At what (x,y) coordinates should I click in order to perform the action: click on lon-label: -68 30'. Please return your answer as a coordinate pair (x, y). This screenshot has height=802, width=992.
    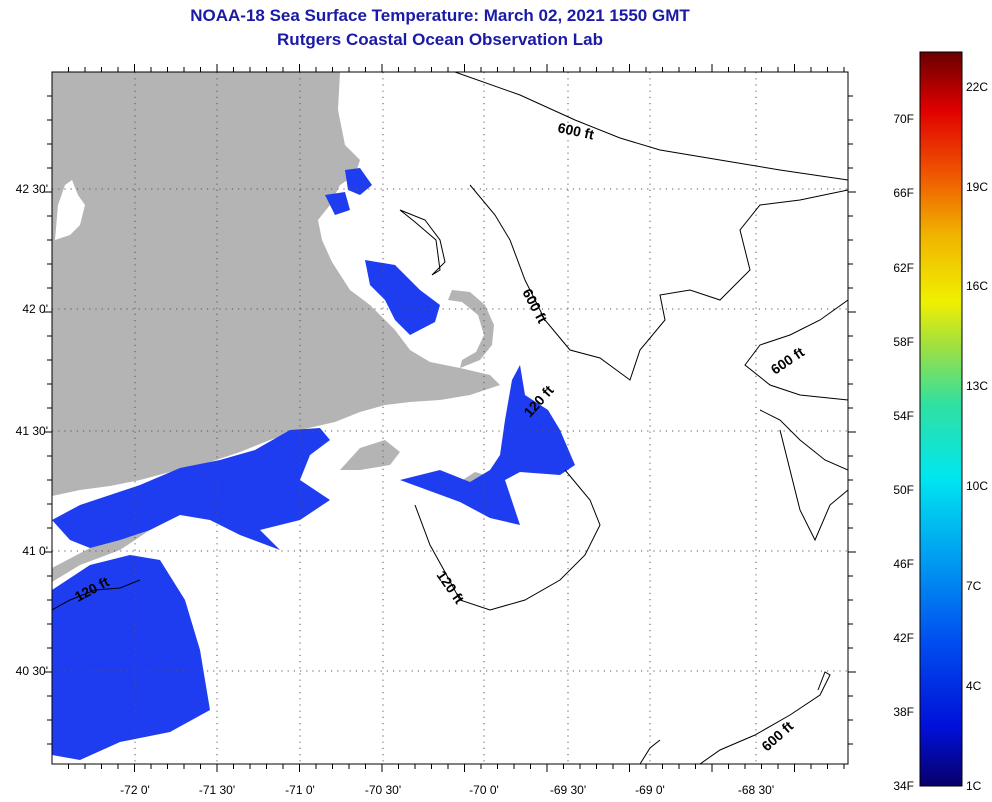
    Looking at the image, I should click on (756, 790).